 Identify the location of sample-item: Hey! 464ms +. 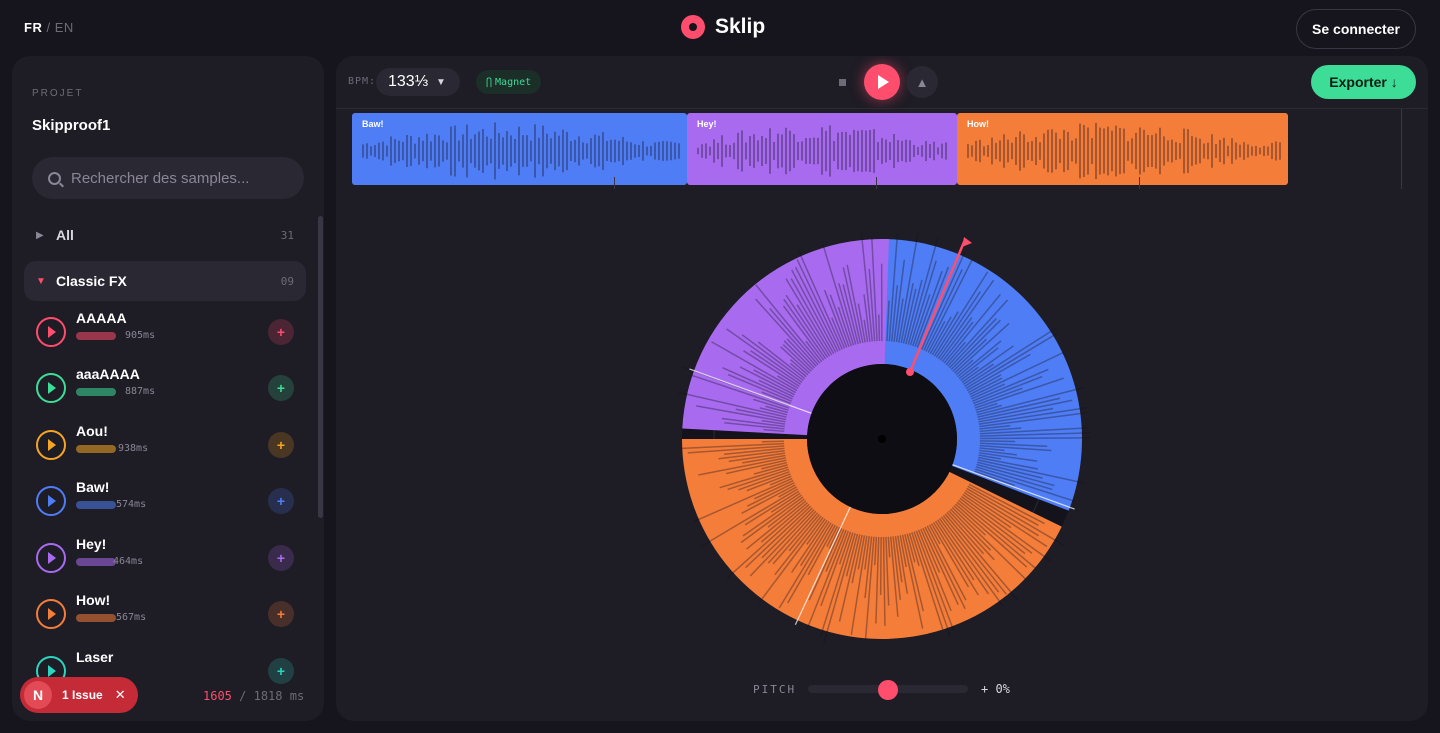
(171, 557).